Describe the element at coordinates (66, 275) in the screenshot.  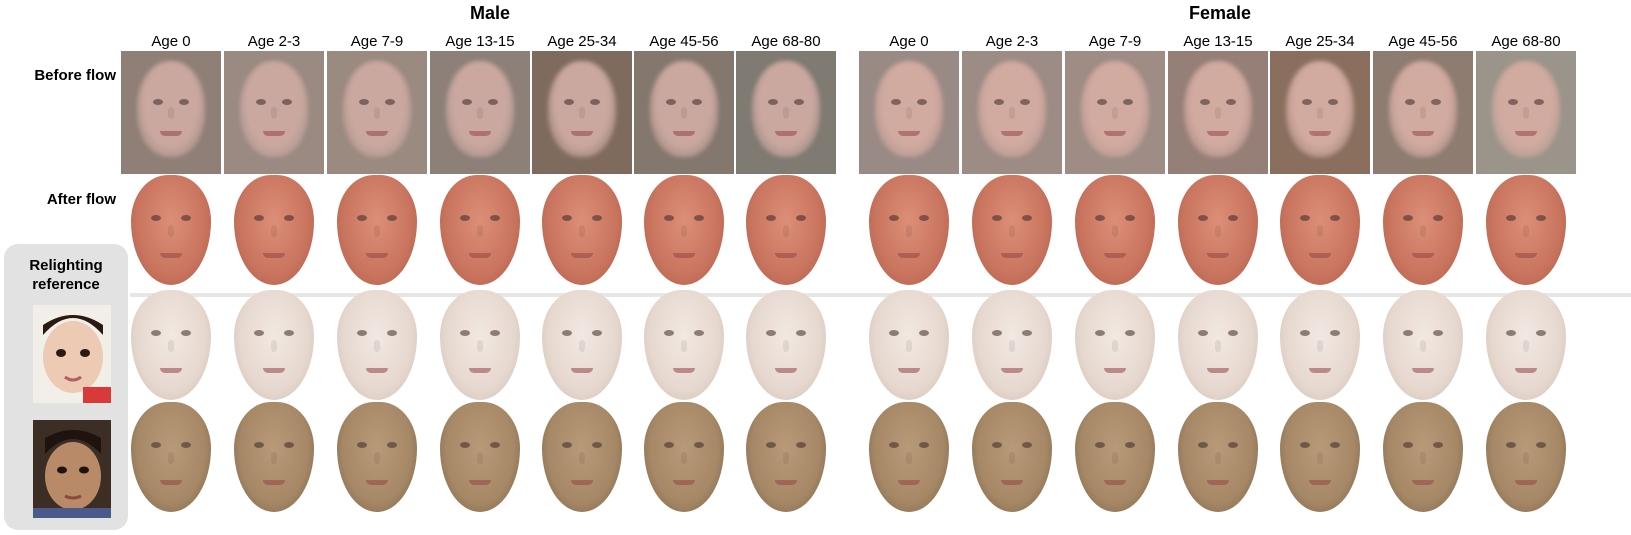
I see `relighting-reference-title: Relighting reference` at that location.